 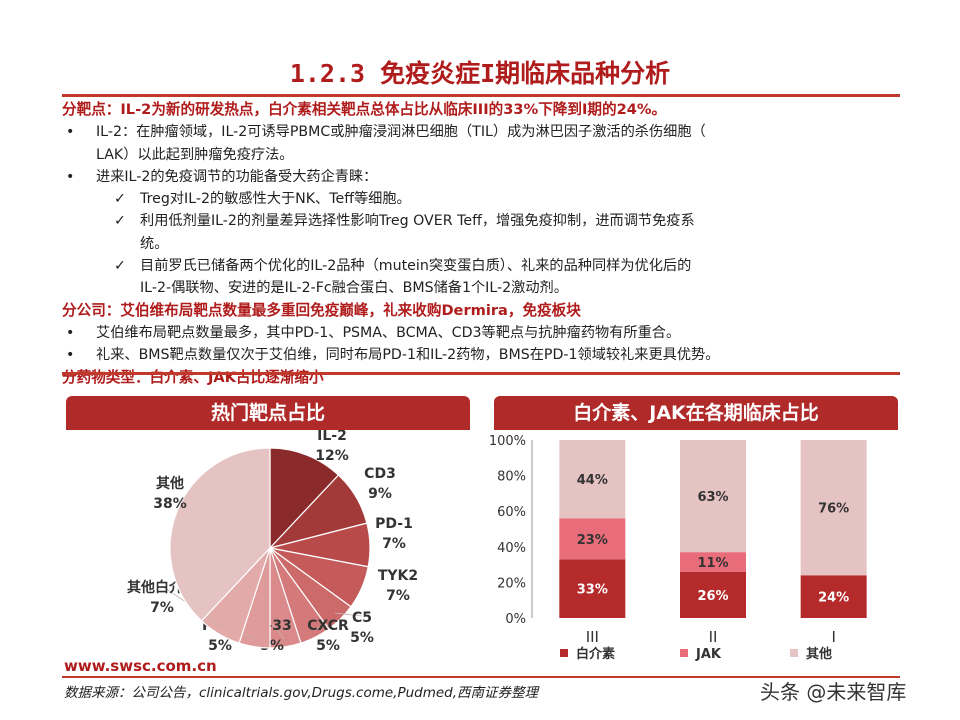 I want to click on pie-value-C5: 5%, so click(x=362, y=638).